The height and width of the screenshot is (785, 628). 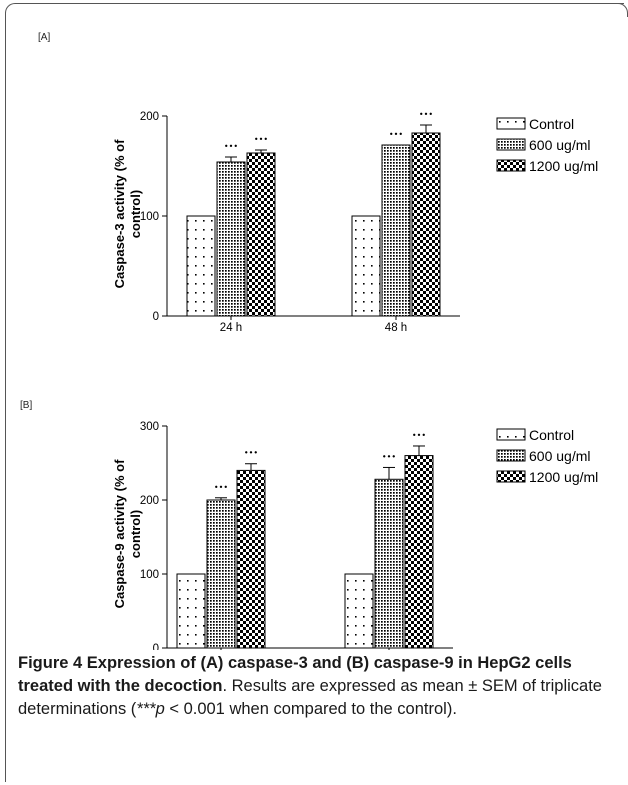 I want to click on y-axis-label: Caspase-9 activity (% ofcontrol), so click(x=127, y=534).